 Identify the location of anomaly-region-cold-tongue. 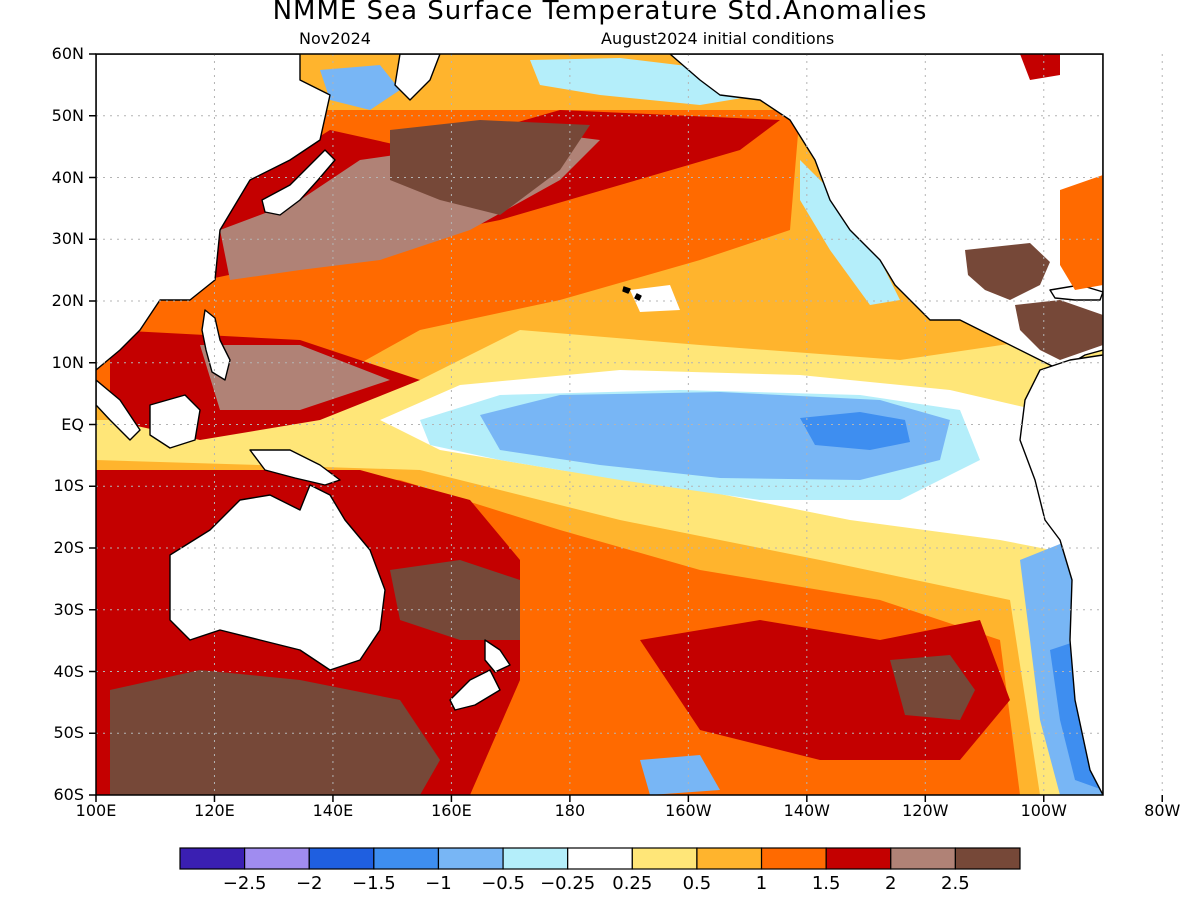
(715, 436).